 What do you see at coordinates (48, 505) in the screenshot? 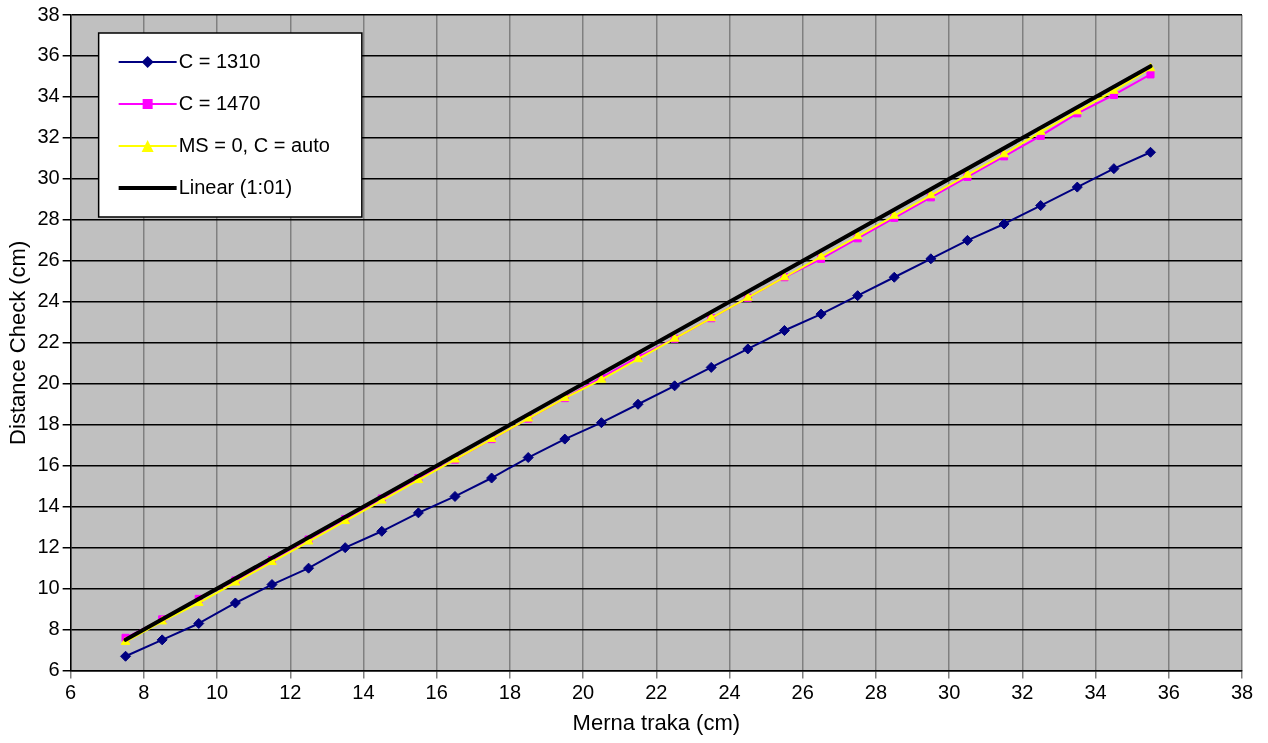
I see `y-tick-label: 14` at bounding box center [48, 505].